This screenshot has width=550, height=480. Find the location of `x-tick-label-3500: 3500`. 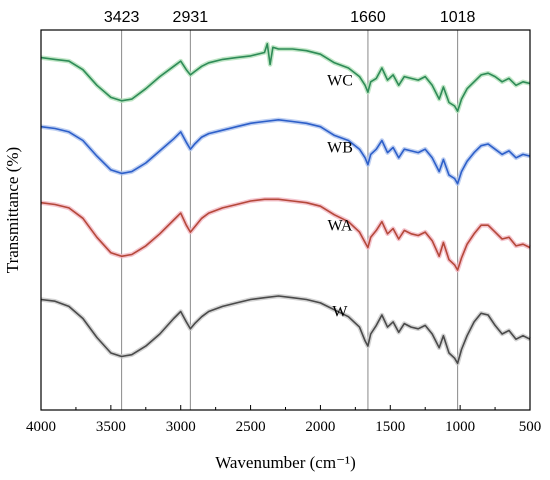

x-tick-label-3500: 3500 is located at coordinates (111, 427).